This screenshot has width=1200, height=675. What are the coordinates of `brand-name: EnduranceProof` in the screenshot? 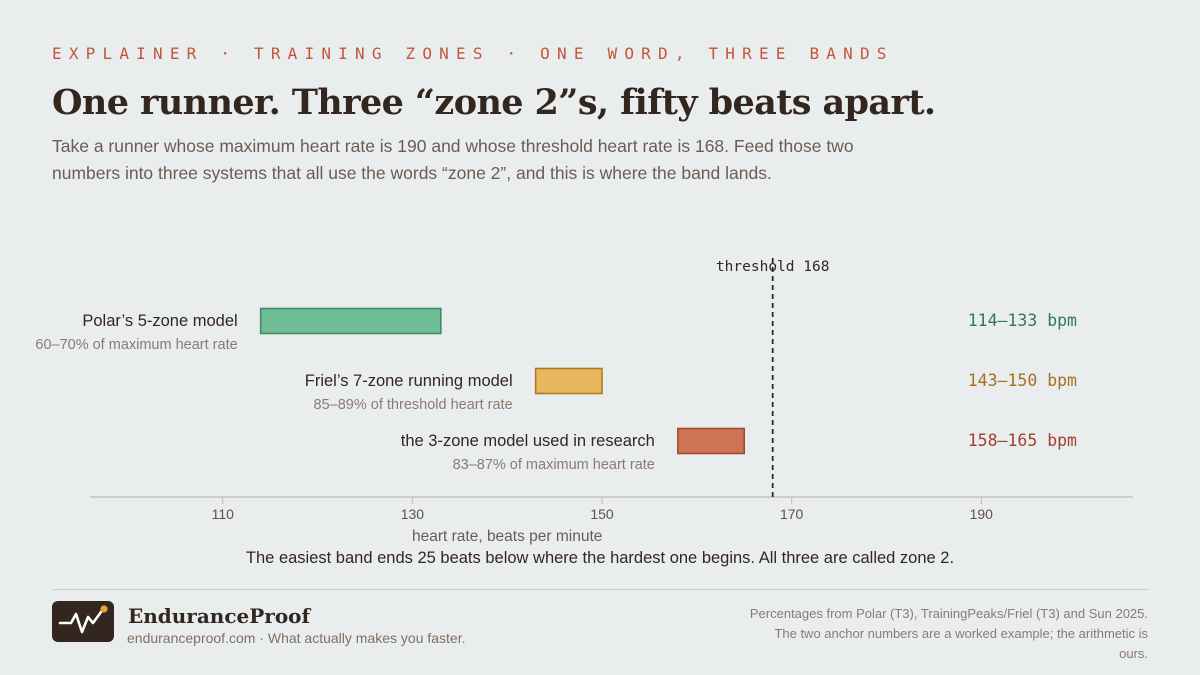 It's located at (219, 616).